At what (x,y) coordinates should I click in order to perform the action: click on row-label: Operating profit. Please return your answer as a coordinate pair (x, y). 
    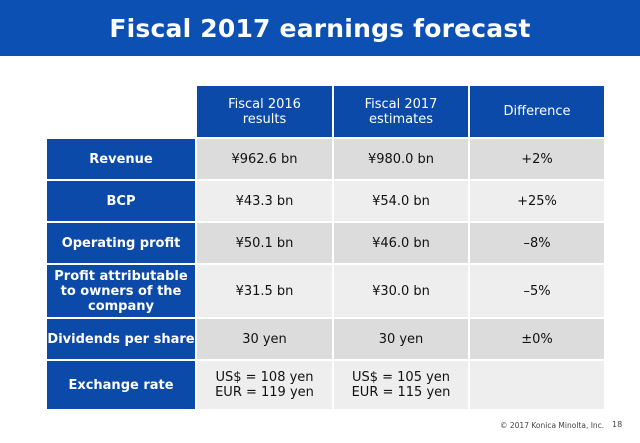
    Looking at the image, I should click on (121, 243).